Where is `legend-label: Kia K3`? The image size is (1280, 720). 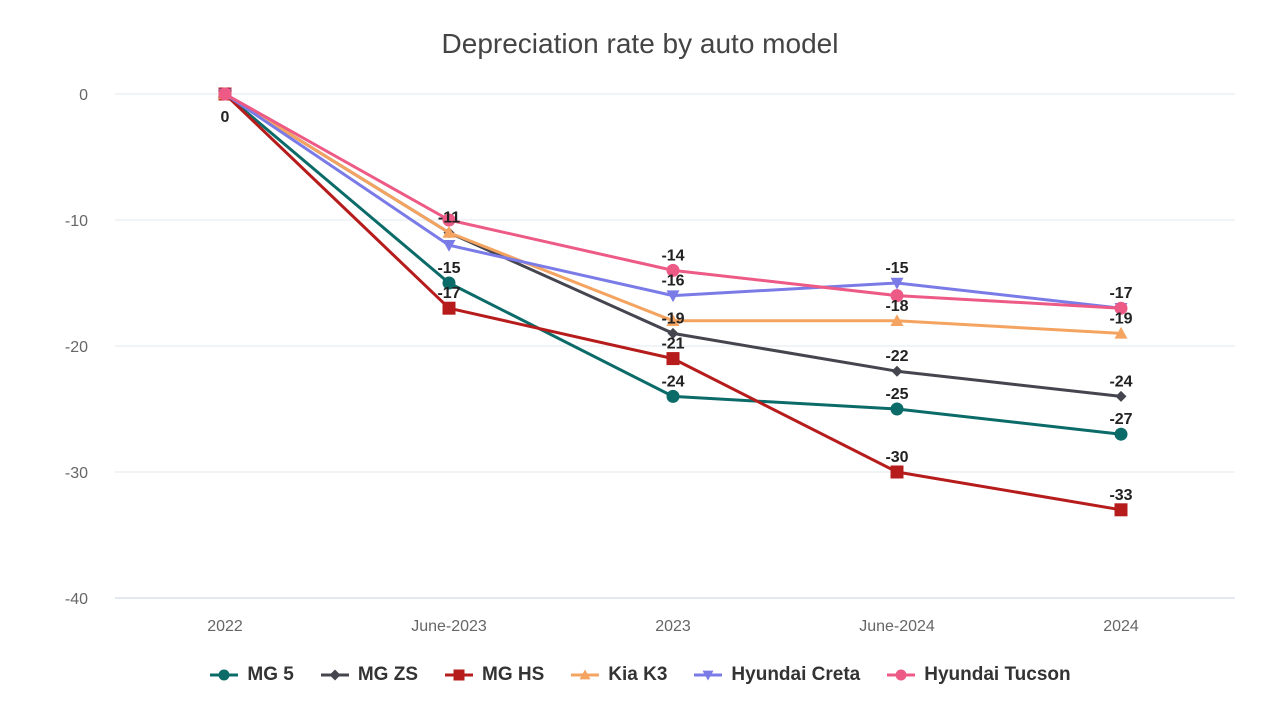
legend-label: Kia K3 is located at coordinates (638, 674).